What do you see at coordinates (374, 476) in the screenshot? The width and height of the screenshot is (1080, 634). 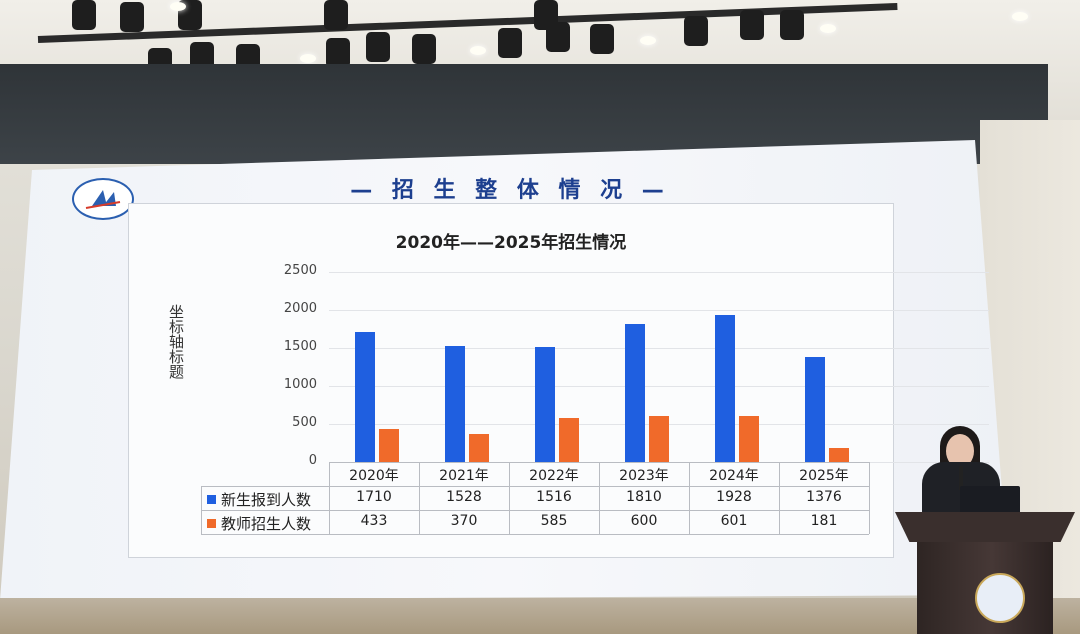 I see `category-label: 2020年` at bounding box center [374, 476].